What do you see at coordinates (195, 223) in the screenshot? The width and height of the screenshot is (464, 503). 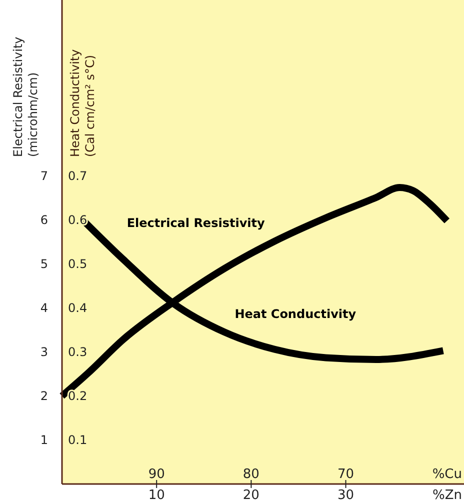 I see `series-label: Electrical Resistivity` at bounding box center [195, 223].